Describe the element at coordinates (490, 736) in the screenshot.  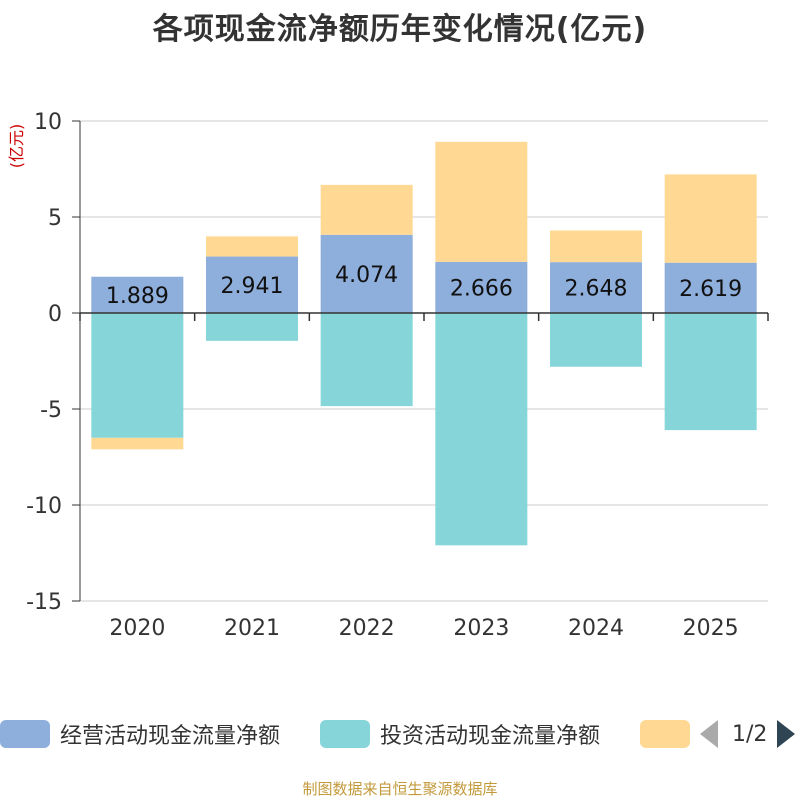
I see `legend-label-investing: 投资活动现金流量净额` at that location.